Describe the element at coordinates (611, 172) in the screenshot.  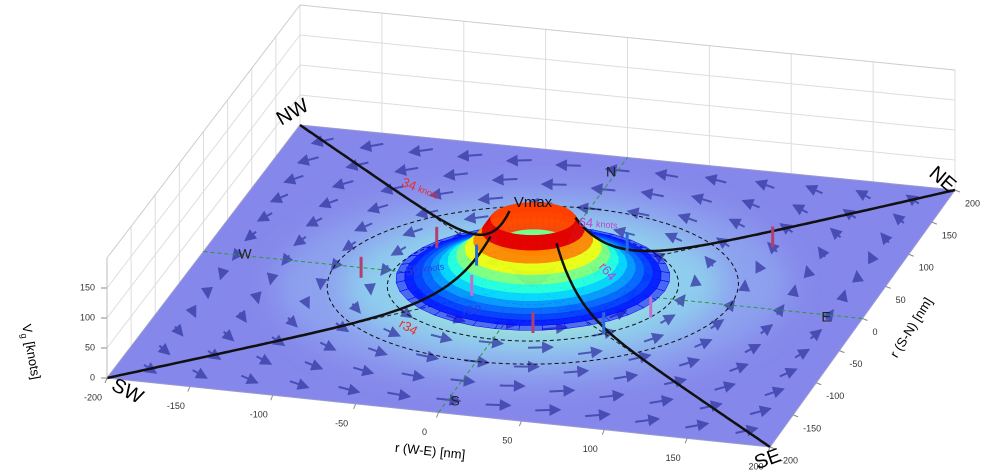
I see `compass-label: N` at that location.